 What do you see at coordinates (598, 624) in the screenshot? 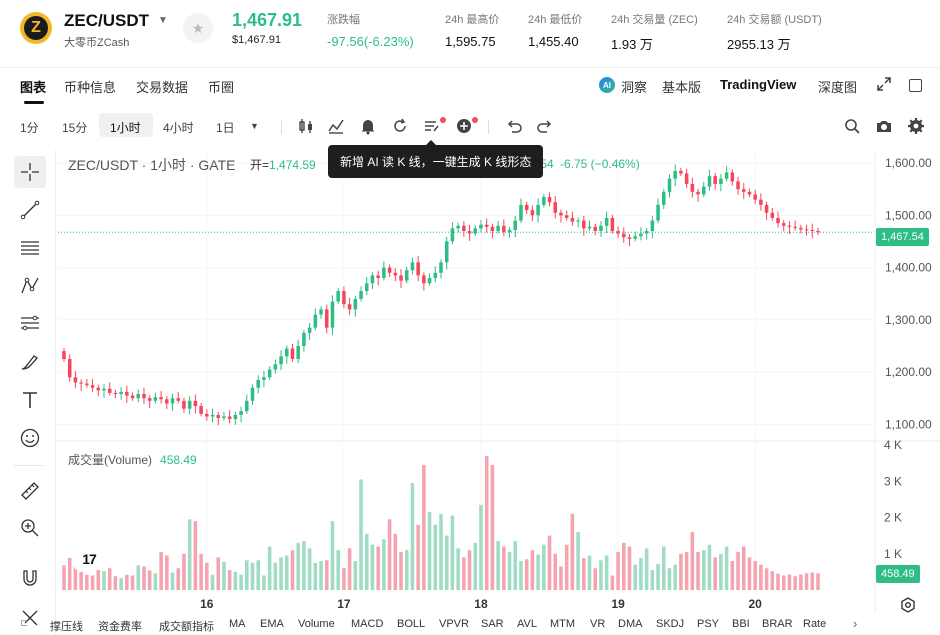
I see `indicator-item: VR` at bounding box center [598, 624].